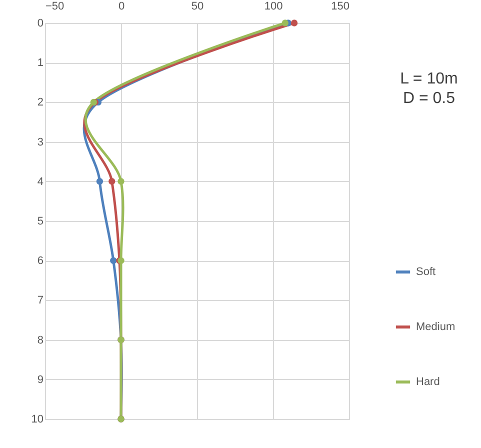  I want to click on x-tick-label: 50, so click(197, 6).